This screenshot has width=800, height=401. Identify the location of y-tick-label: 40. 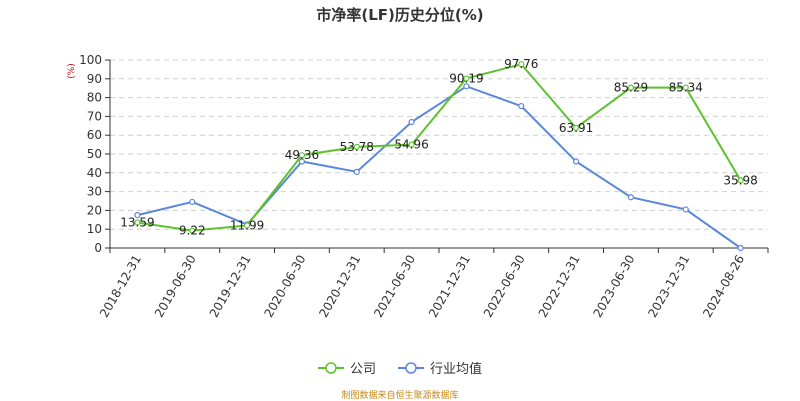
(94, 173).